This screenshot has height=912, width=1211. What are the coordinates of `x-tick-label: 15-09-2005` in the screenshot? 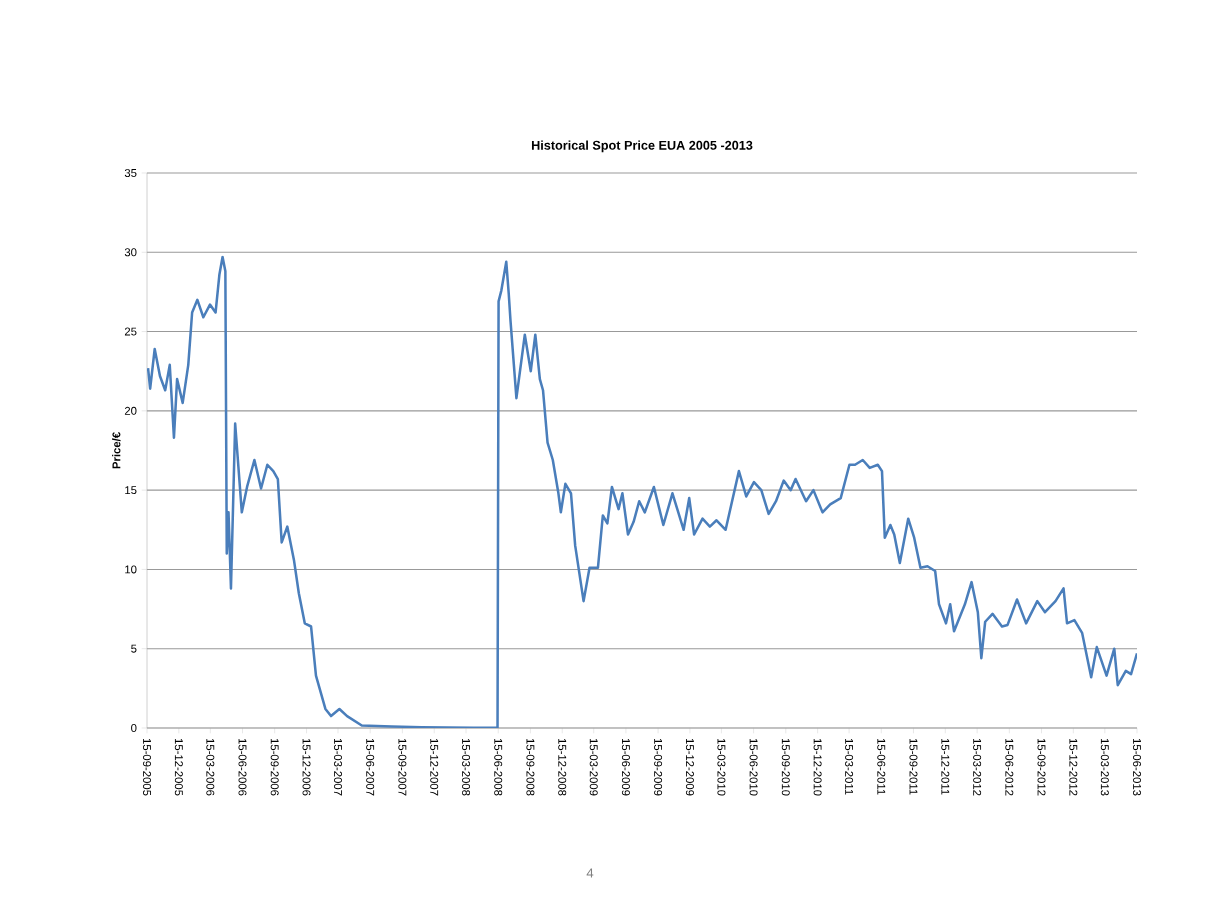 It's located at (147, 767).